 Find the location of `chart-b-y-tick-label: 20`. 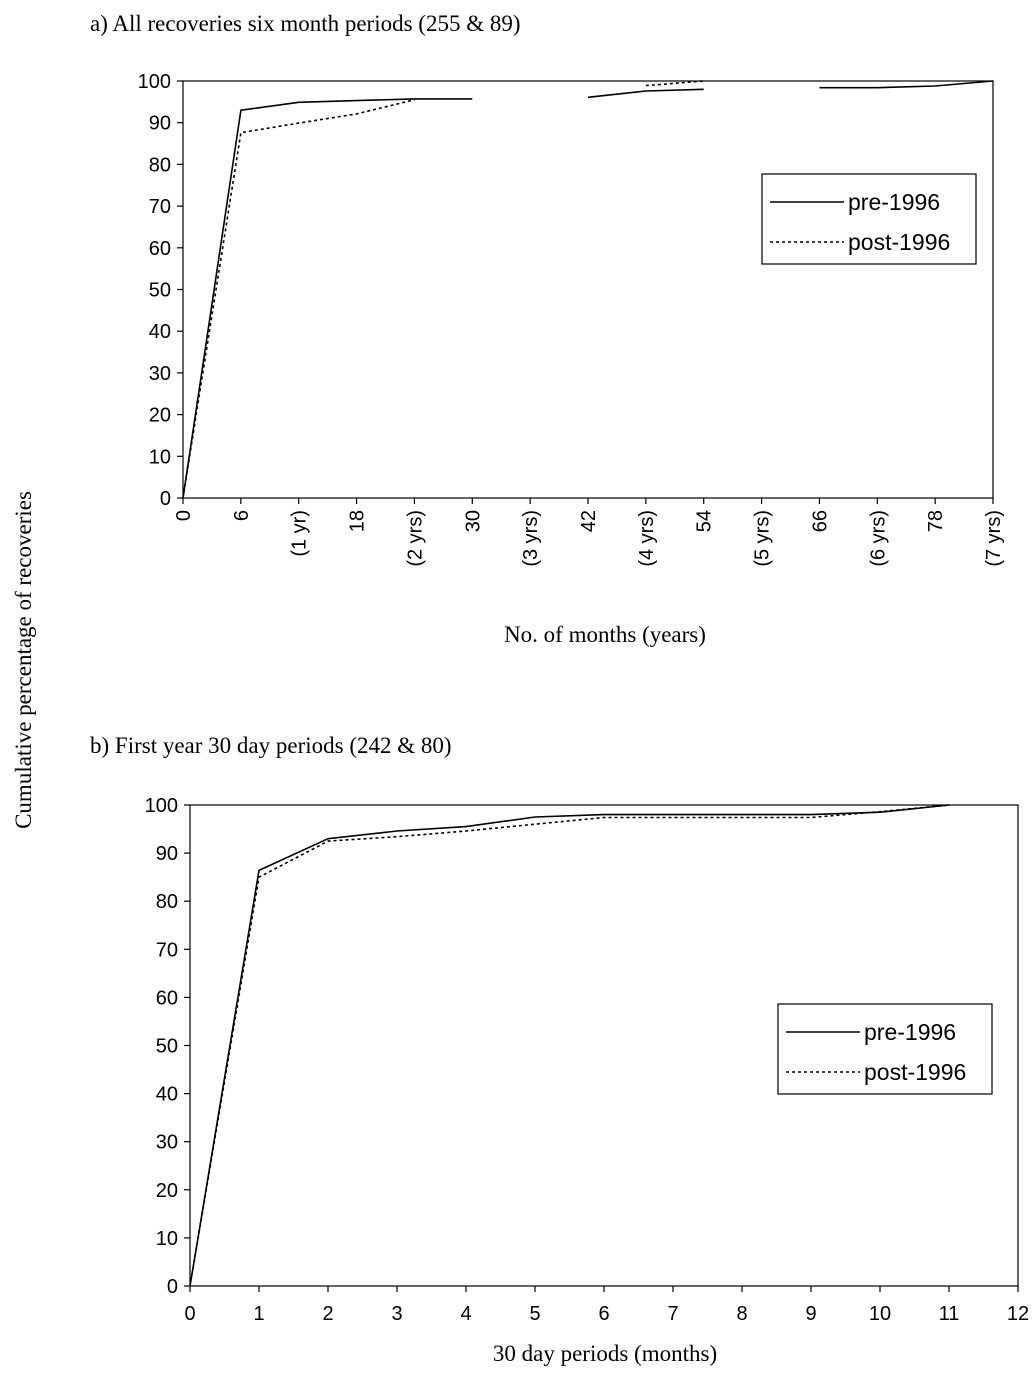

chart-b-y-tick-label: 20 is located at coordinates (167, 1191).